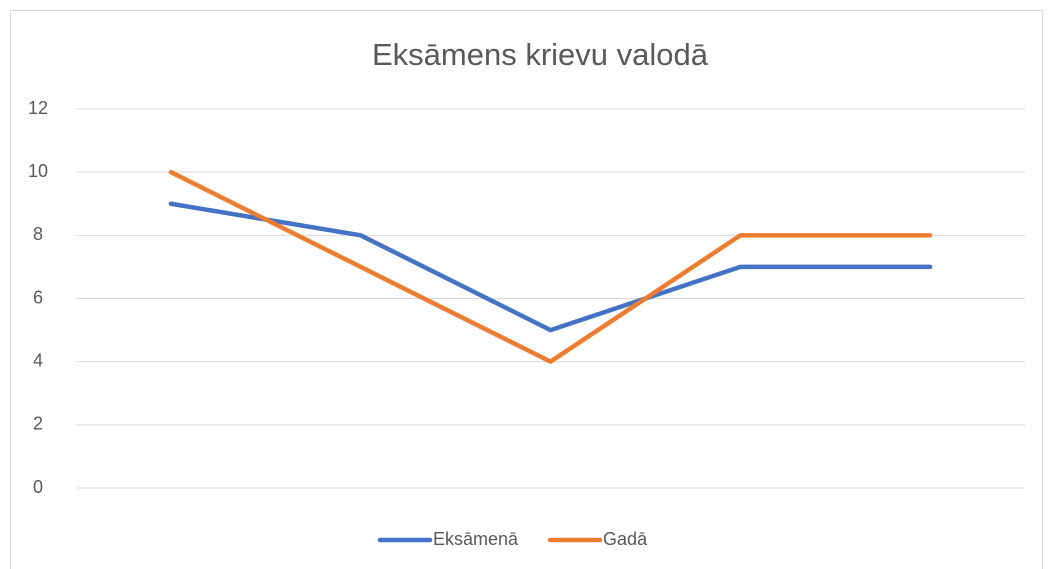 This screenshot has height=569, width=1053. I want to click on y-tick-label: 4, so click(38, 360).